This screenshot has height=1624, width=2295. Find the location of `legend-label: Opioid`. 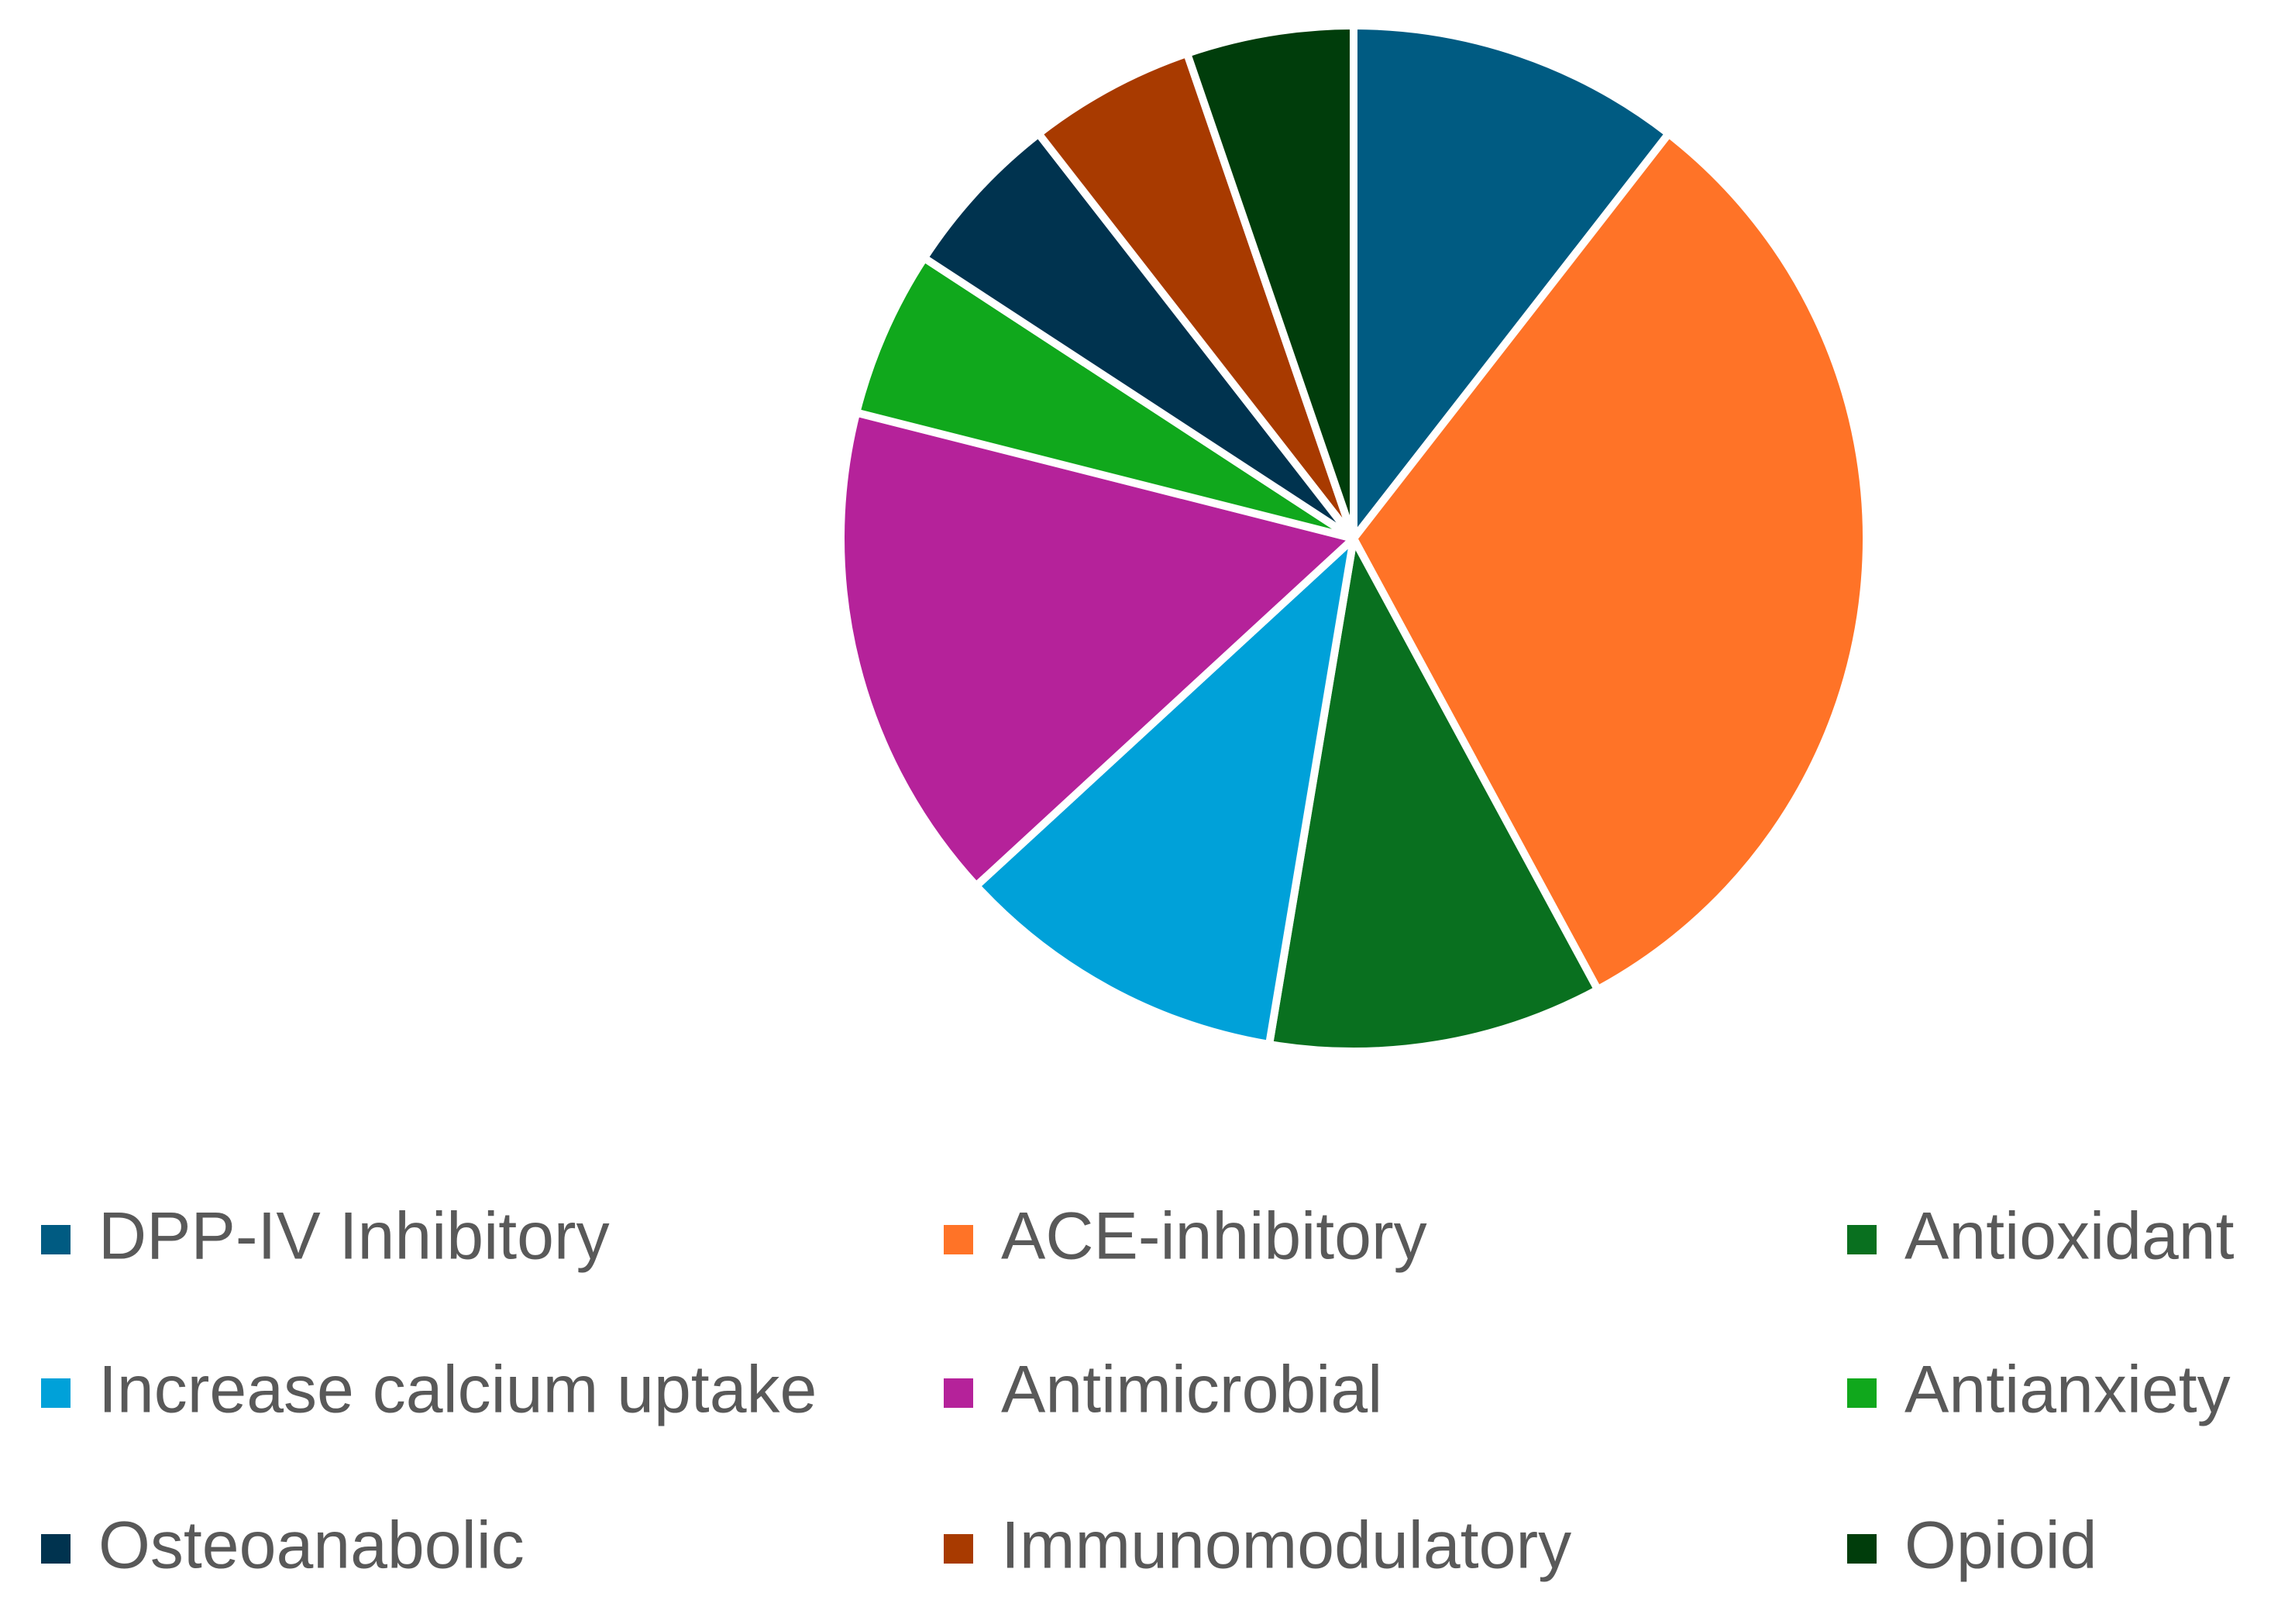

legend-label: Opioid is located at coordinates (2000, 1546).